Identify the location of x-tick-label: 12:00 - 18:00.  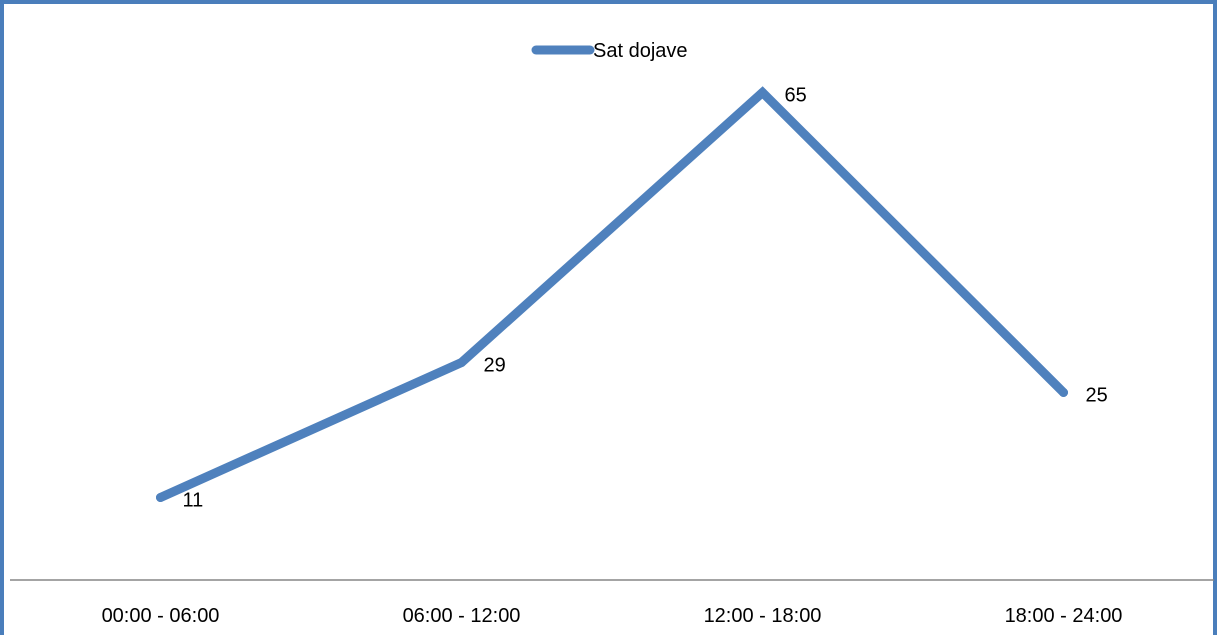
(763, 616).